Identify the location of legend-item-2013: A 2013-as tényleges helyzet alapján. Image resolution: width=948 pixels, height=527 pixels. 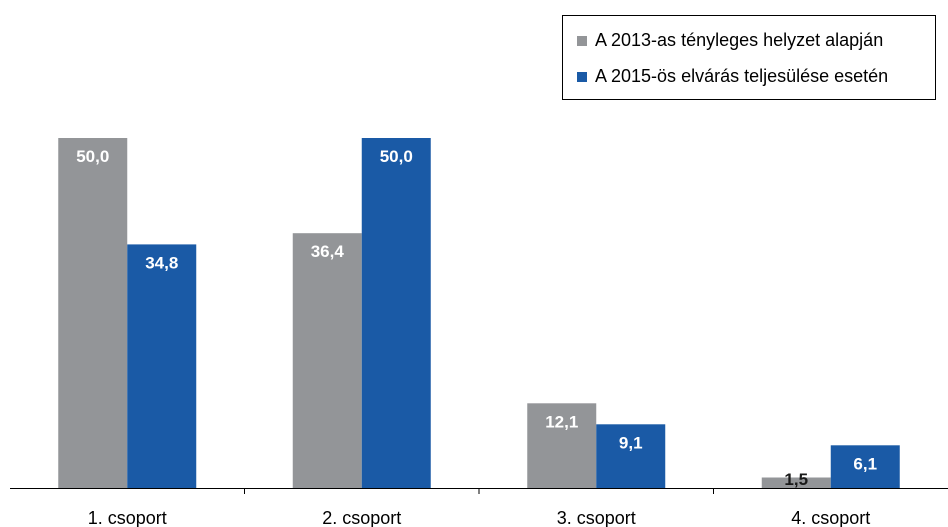
(730, 40).